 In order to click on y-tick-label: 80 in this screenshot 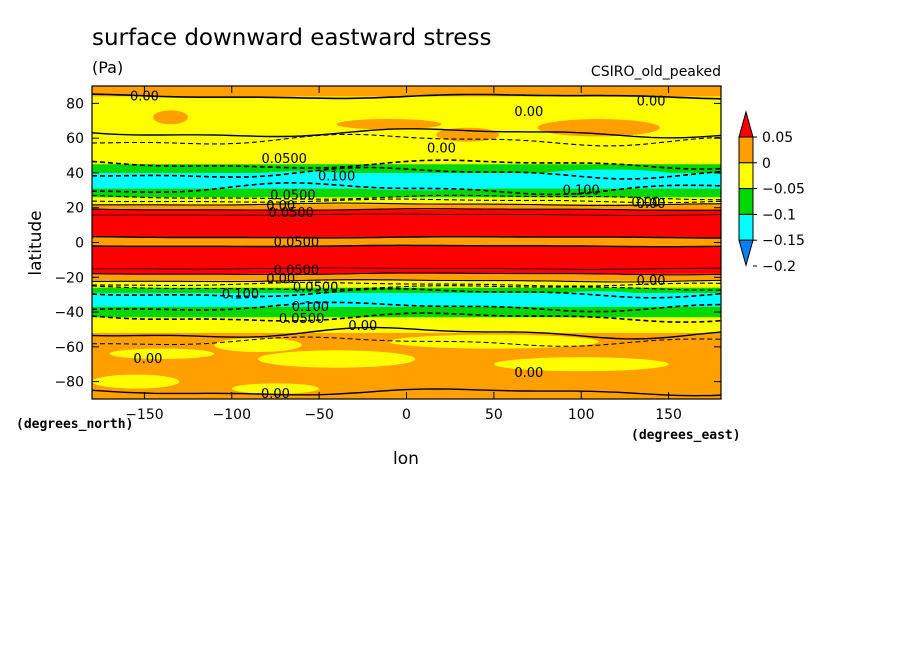, I will do `click(75, 104)`.